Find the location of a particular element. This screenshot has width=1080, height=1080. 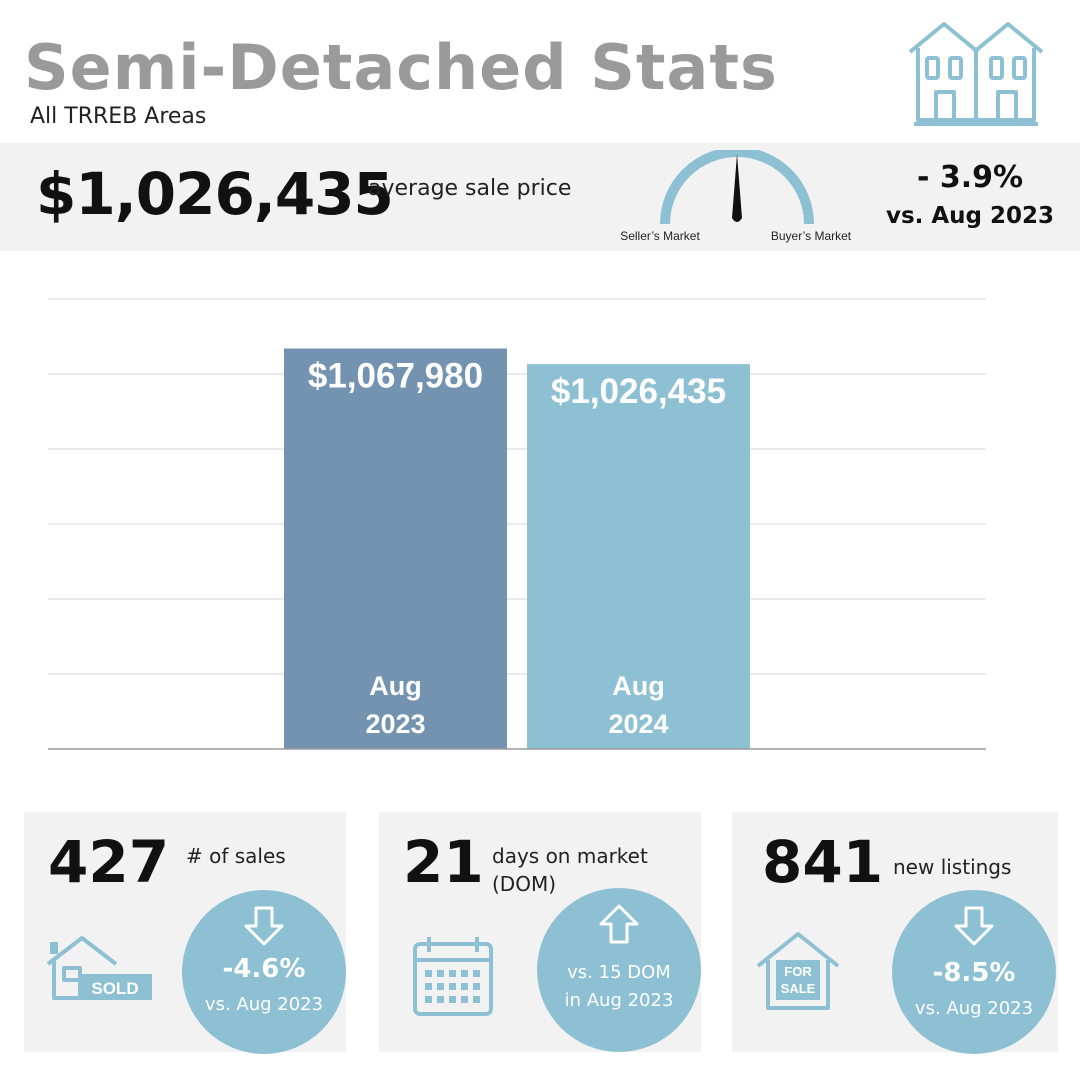

listings-count: 841 is located at coordinates (823, 862).